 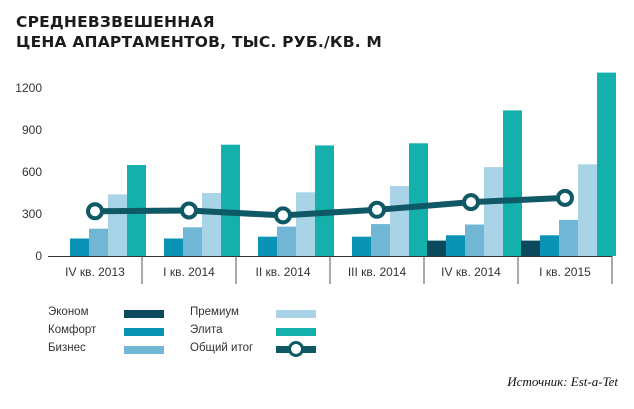 I want to click on y-tick-label: 600, so click(x=32, y=172).